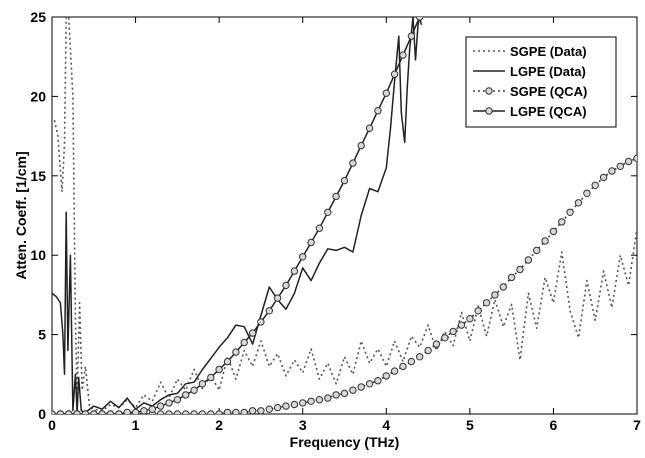  Describe the element at coordinates (386, 425) in the screenshot. I see `x-tick-label-4: 4` at that location.